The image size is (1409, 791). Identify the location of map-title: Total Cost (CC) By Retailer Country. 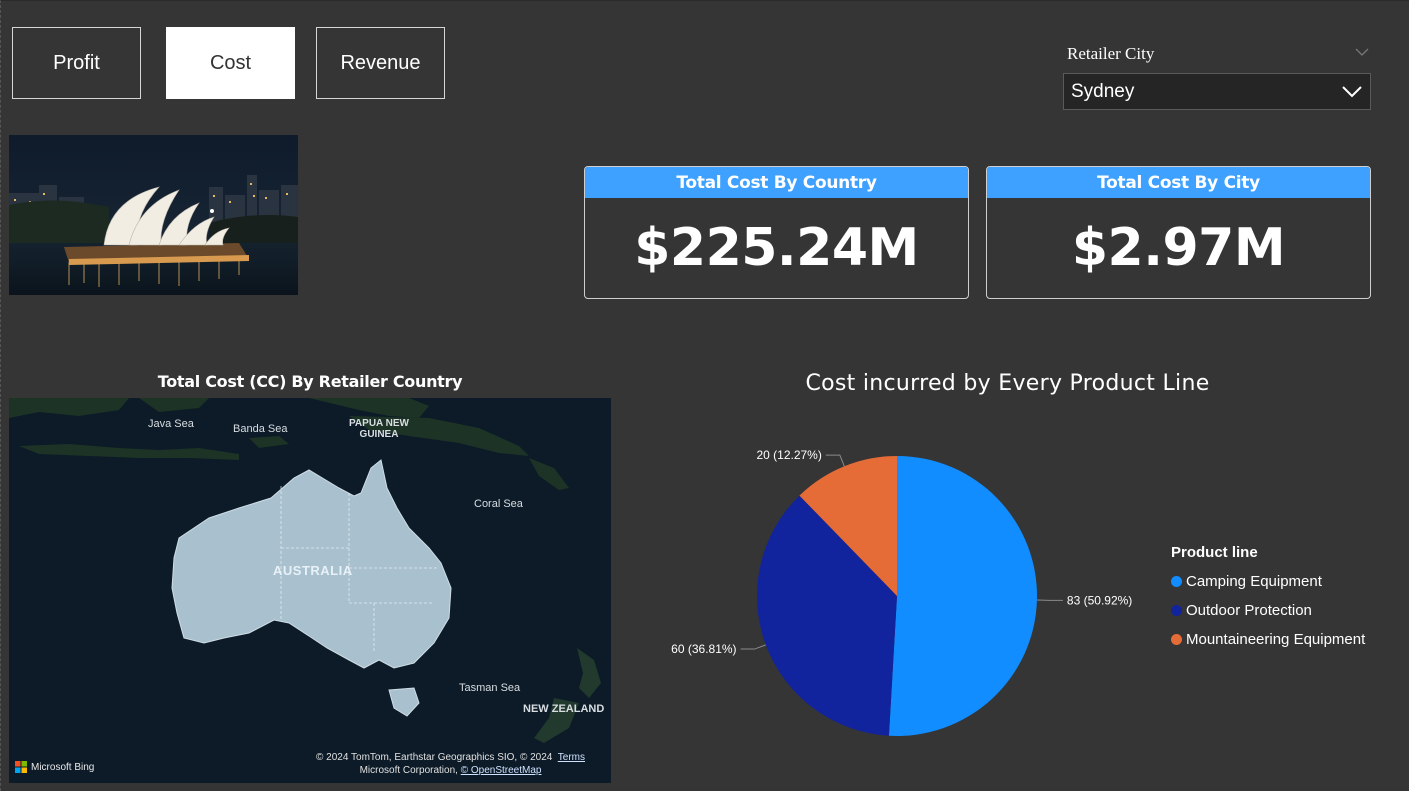
(310, 381).